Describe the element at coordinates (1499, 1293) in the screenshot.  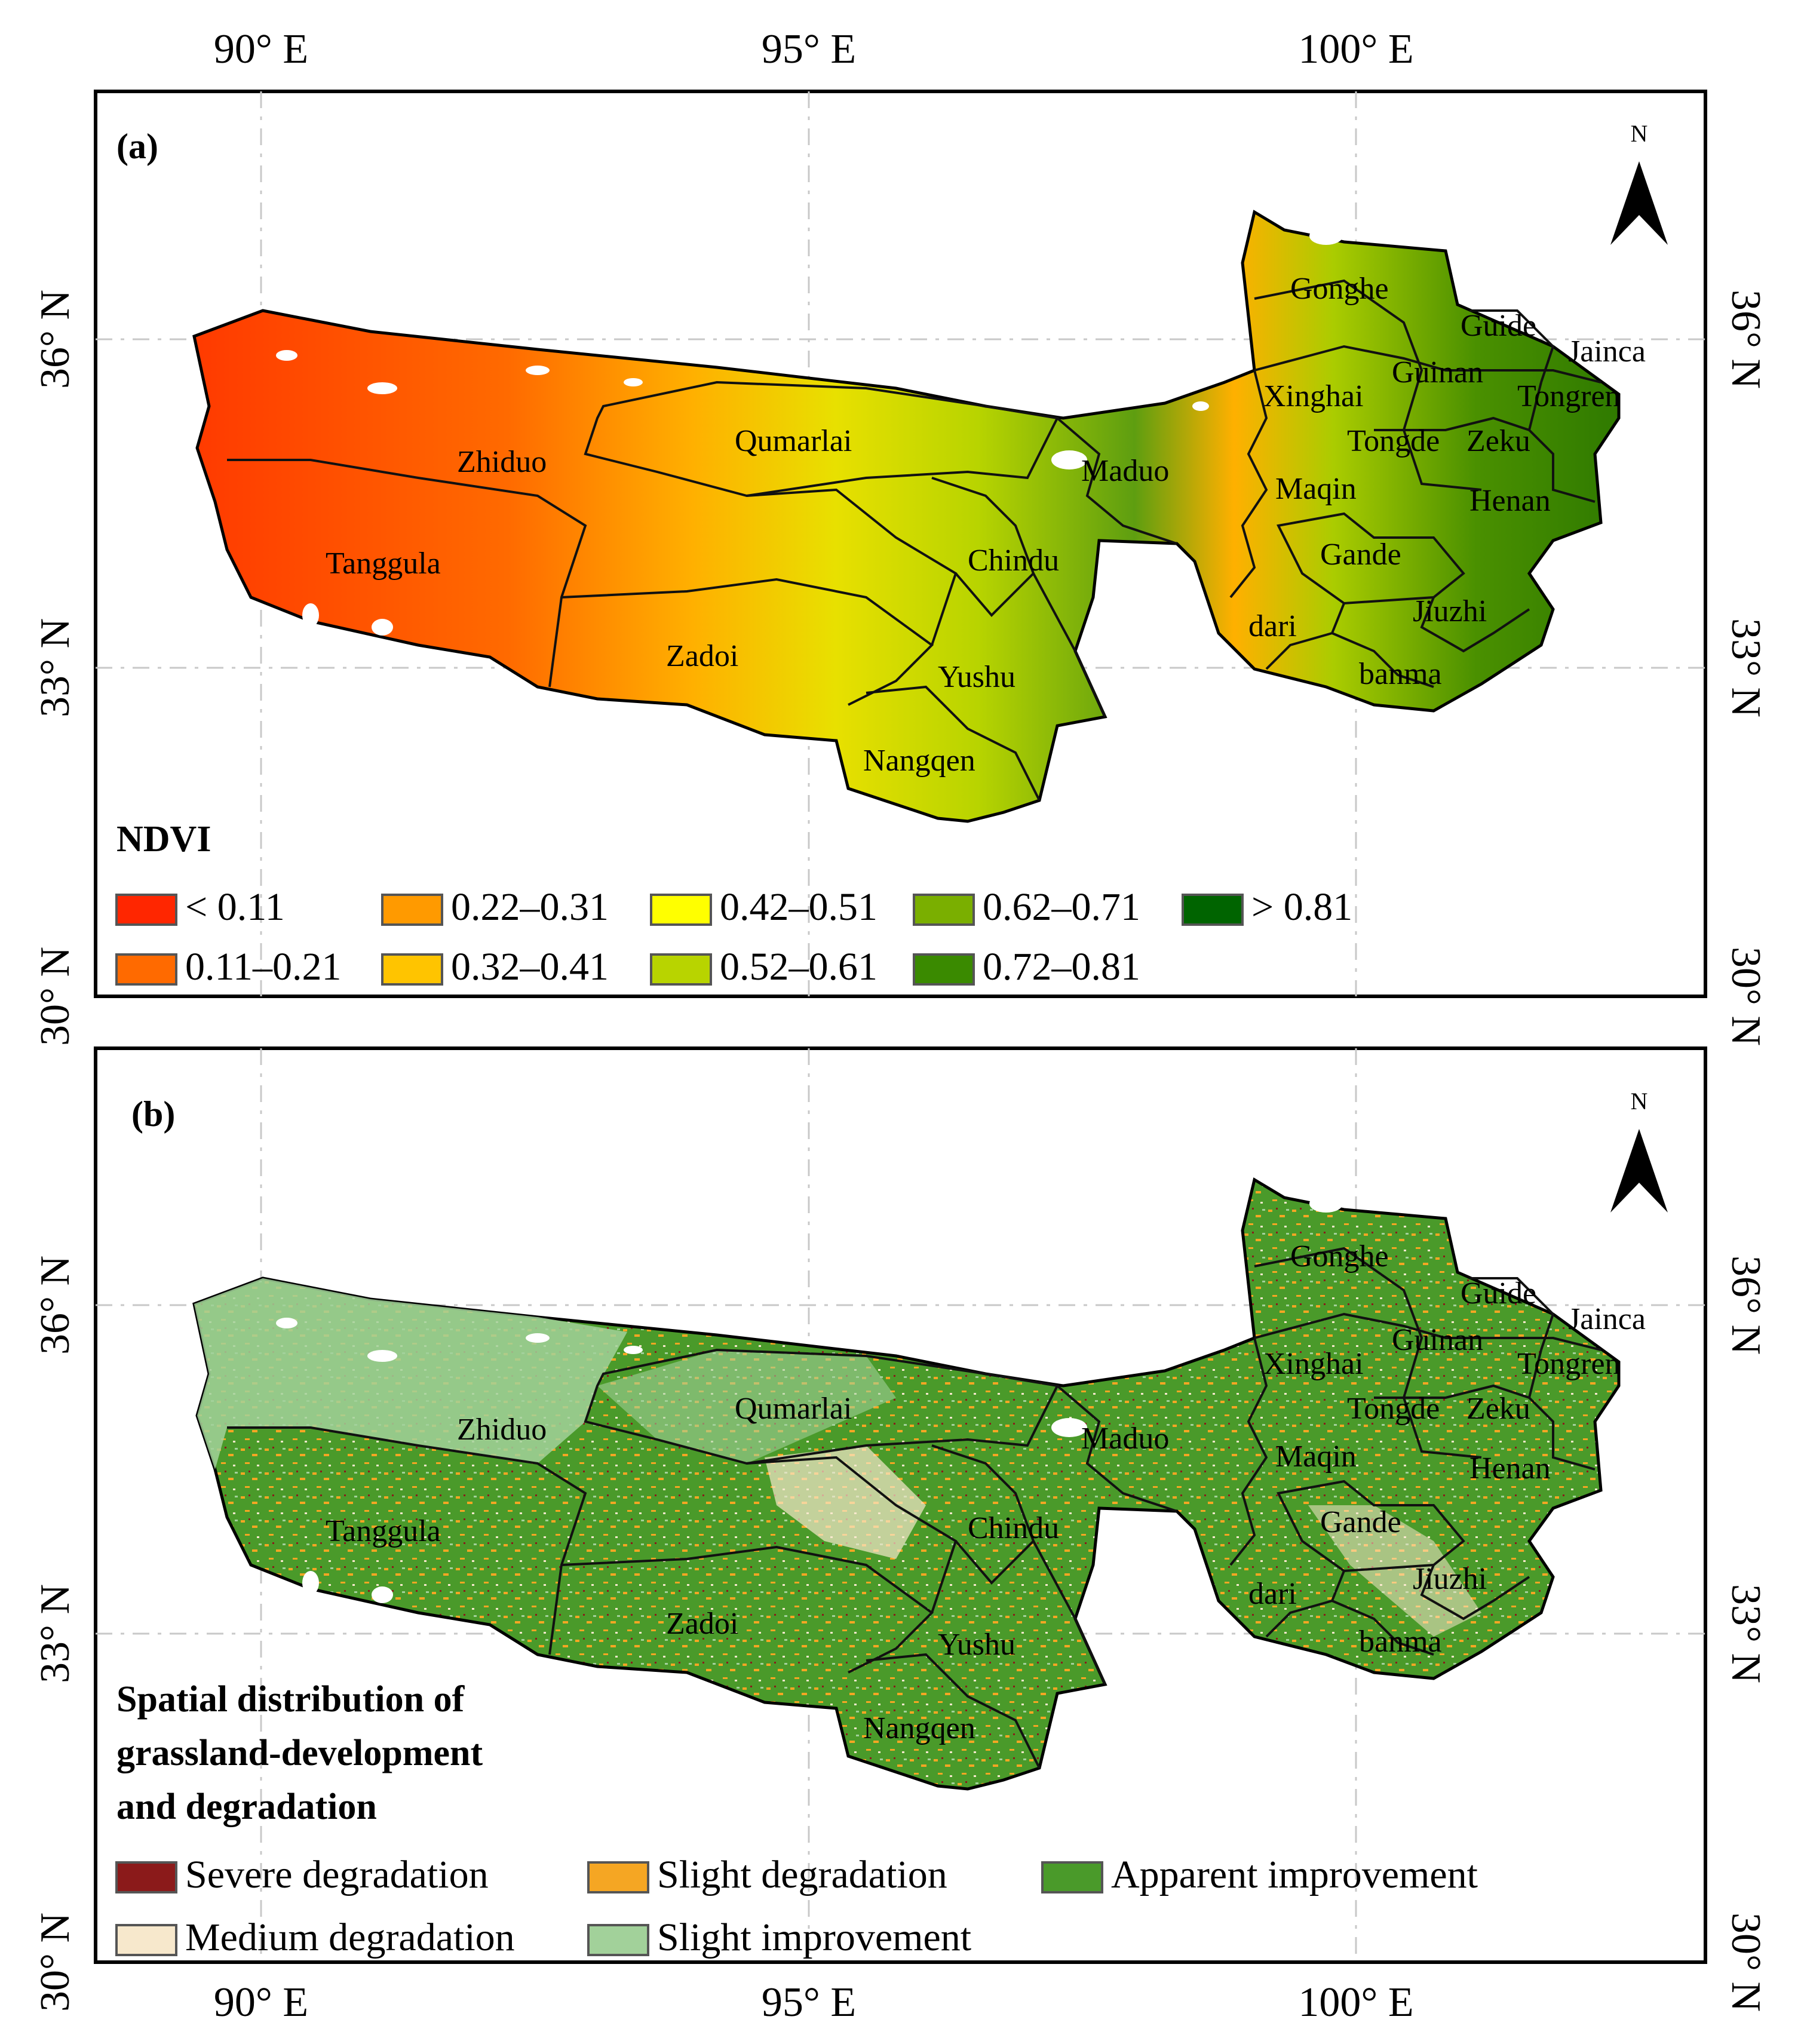
I see `county-label-guide: Guide` at that location.